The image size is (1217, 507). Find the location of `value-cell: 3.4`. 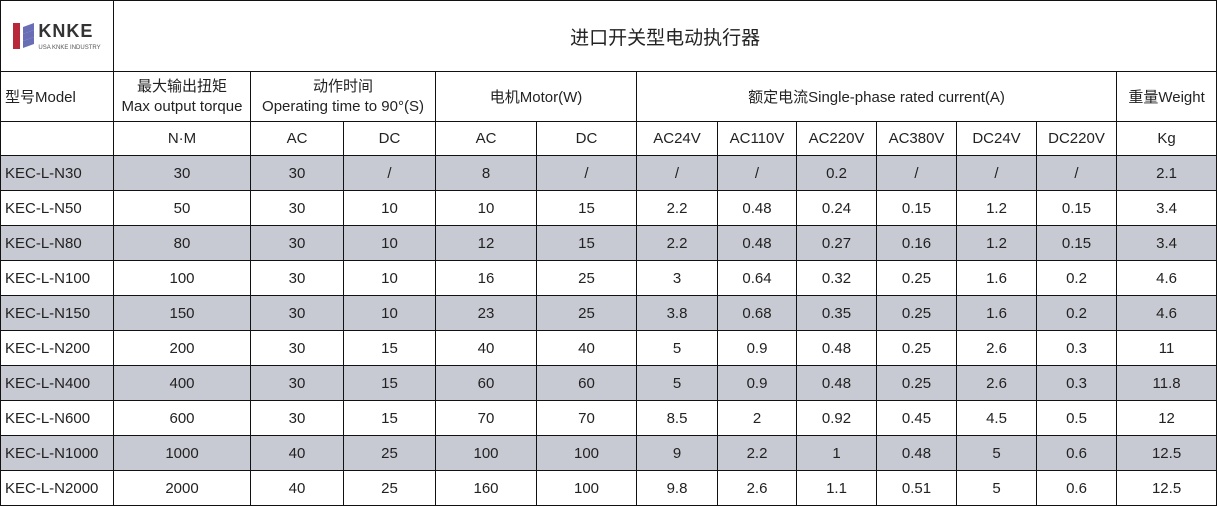

value-cell: 3.4 is located at coordinates (1166, 208).